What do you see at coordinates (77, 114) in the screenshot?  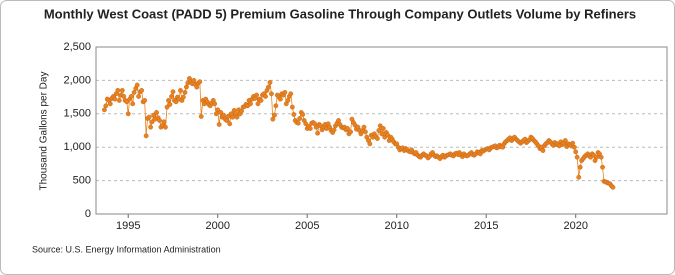 I see `y-tick-label: 1,500` at bounding box center [77, 114].